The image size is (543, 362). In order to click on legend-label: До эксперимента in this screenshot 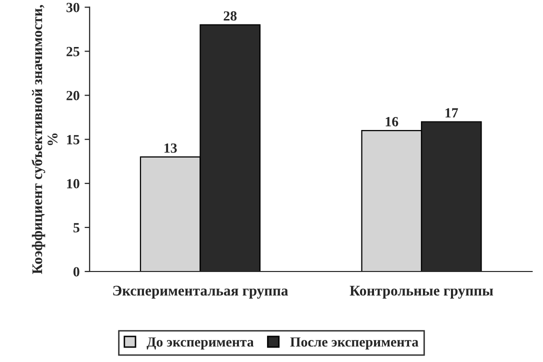, I will do `click(200, 343)`.